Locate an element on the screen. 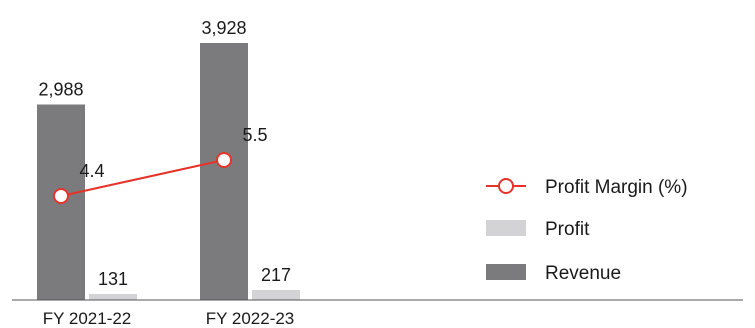  line-series-group is located at coordinates (142, 178).